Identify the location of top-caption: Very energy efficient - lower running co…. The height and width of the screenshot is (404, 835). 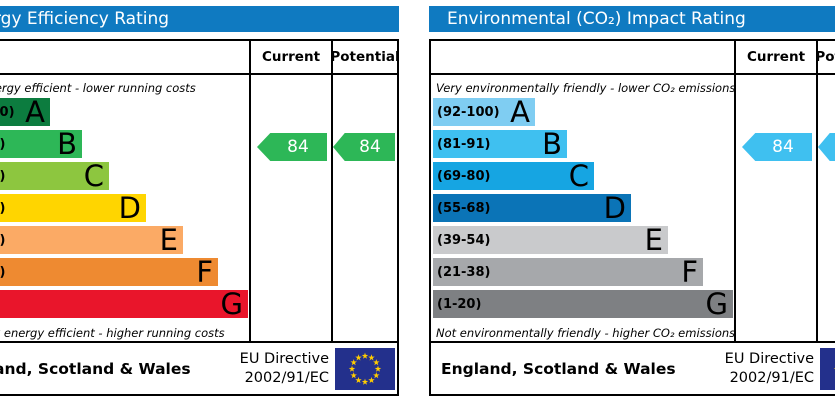
(98, 88).